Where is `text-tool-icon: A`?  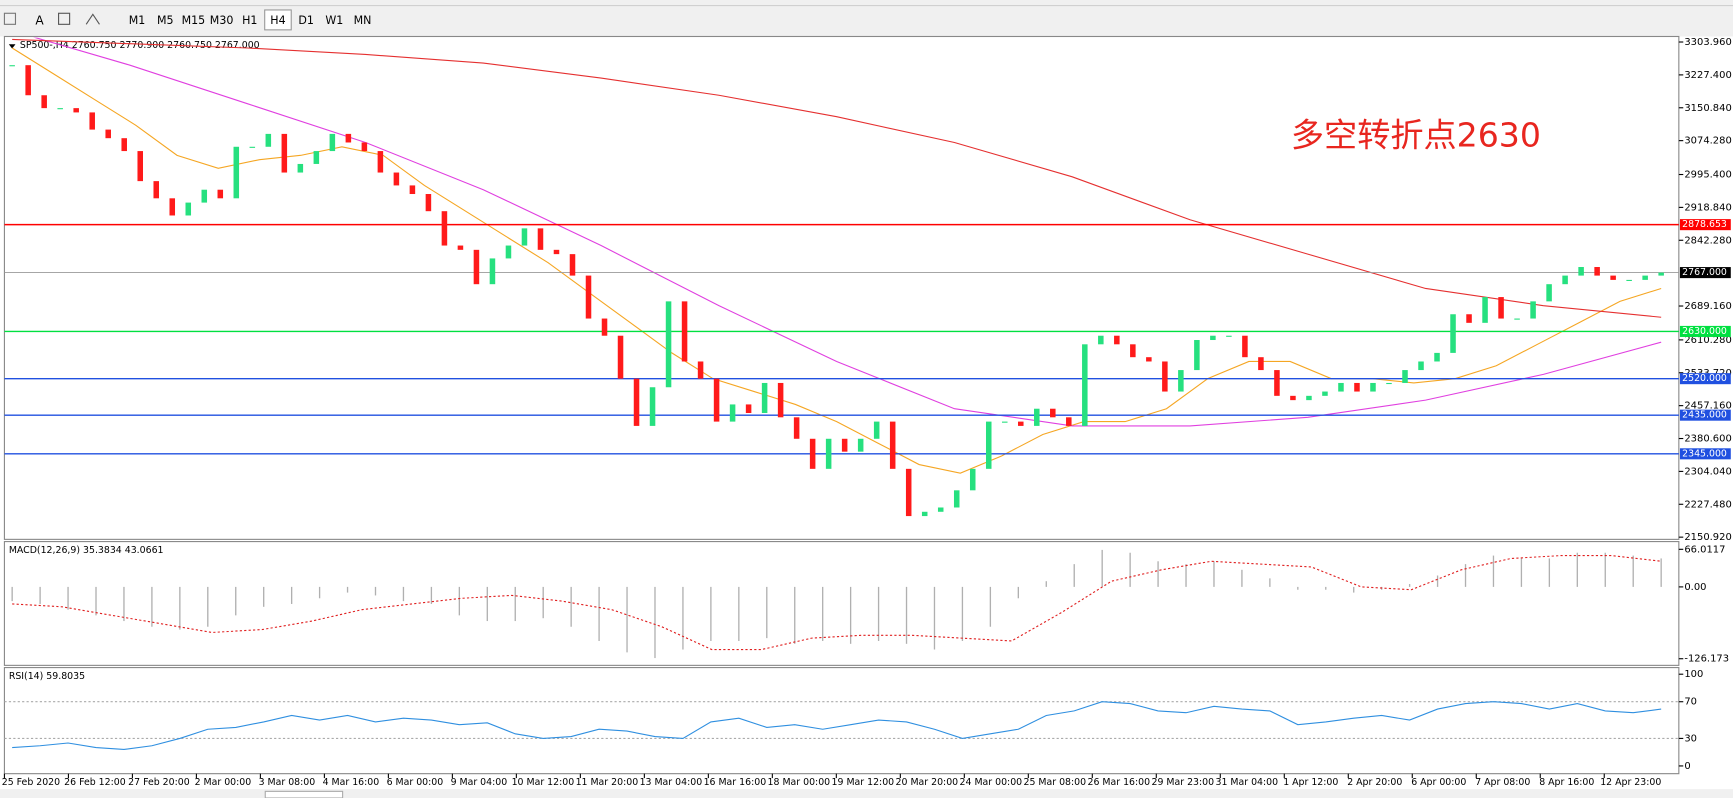
text-tool-icon: A is located at coordinates (39, 21).